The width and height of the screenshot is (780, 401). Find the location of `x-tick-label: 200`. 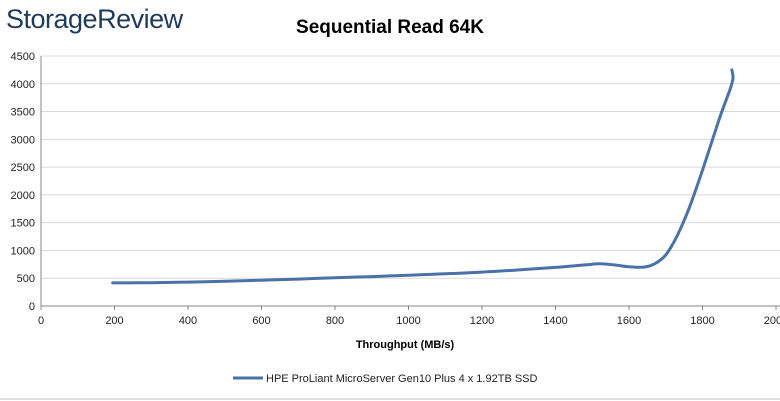

x-tick-label: 200 is located at coordinates (114, 321).